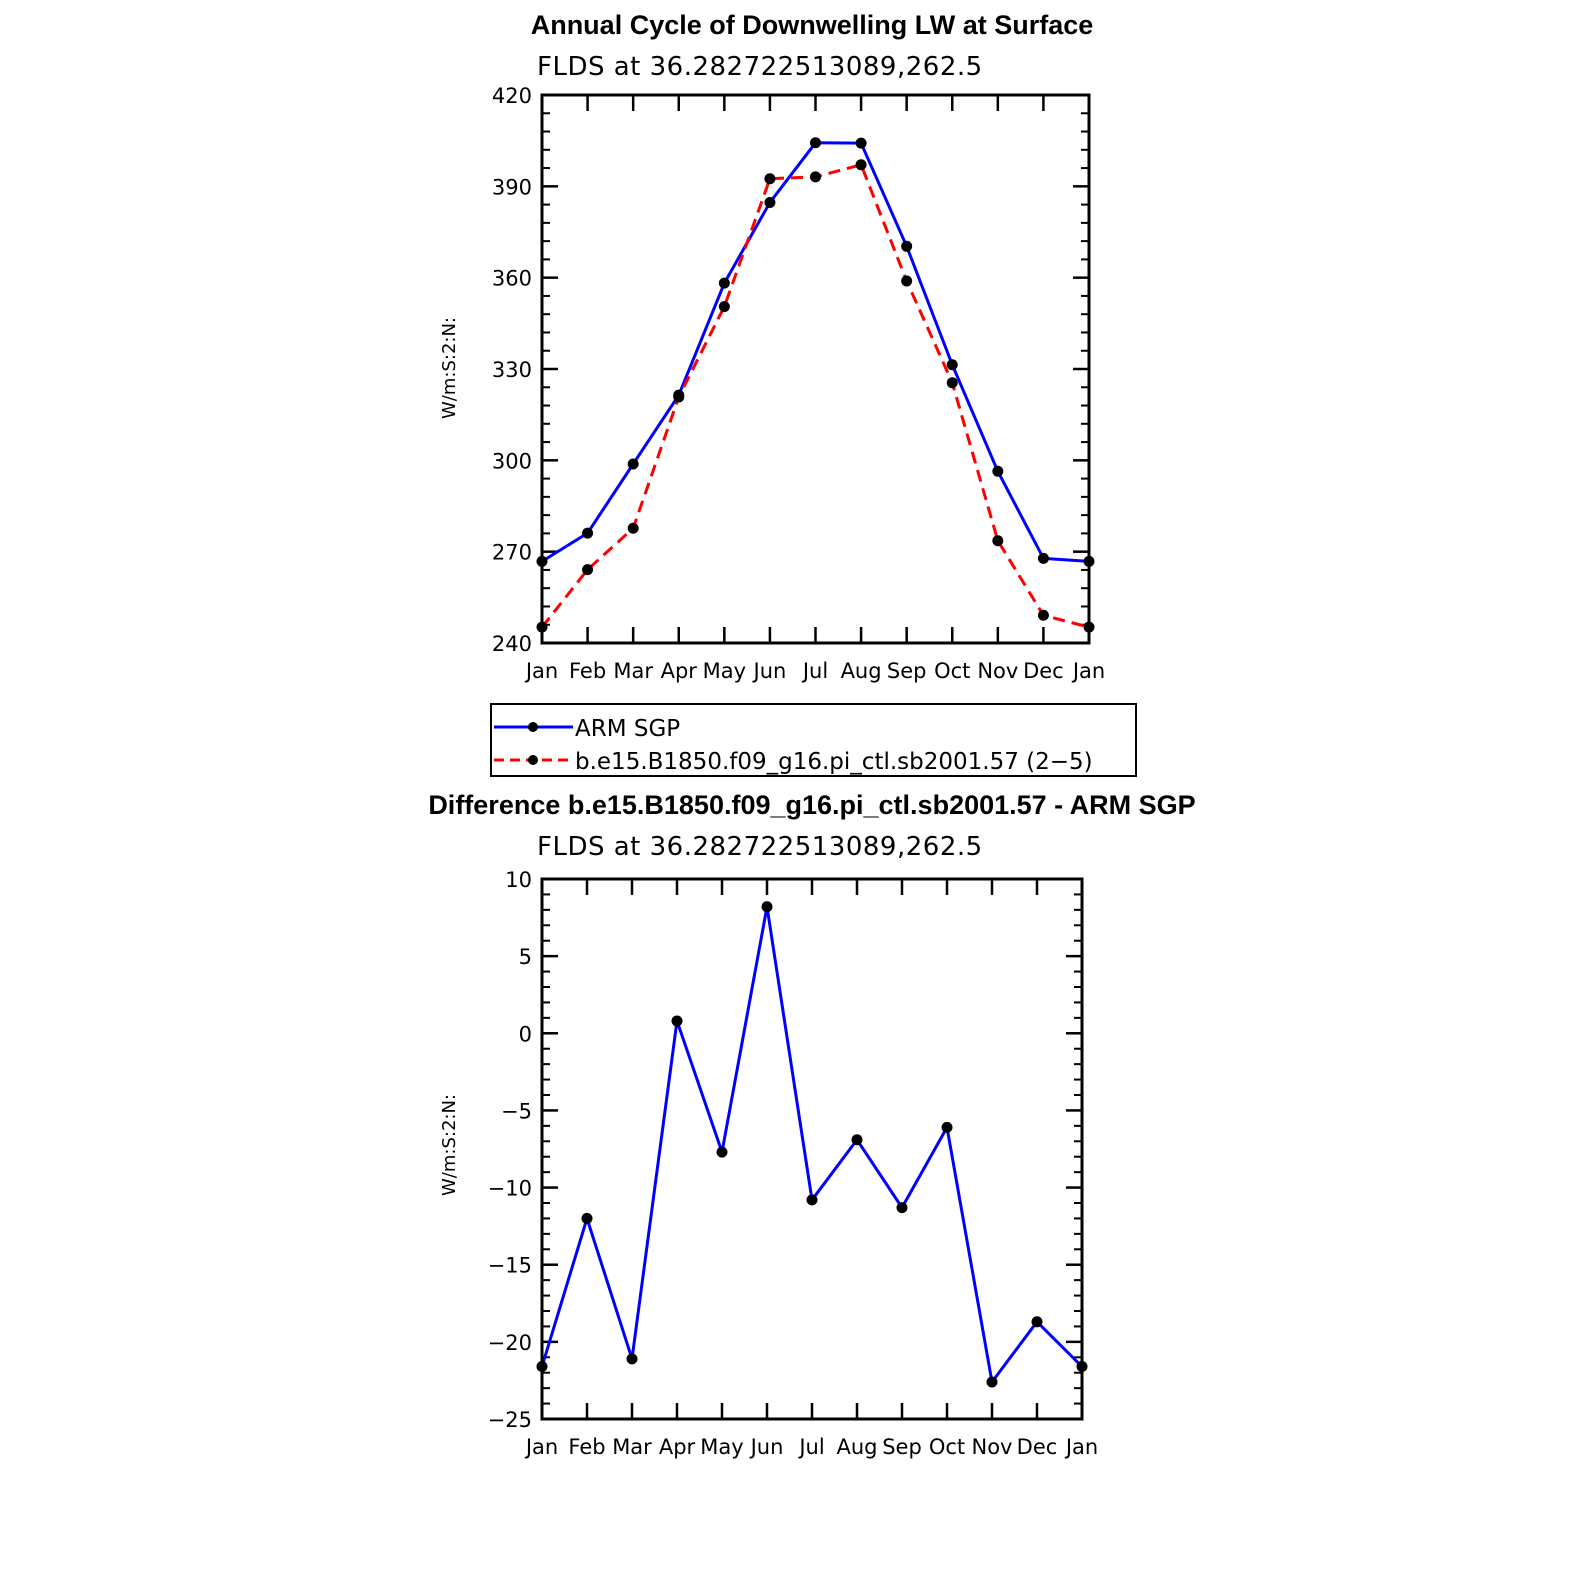  What do you see at coordinates (525, 1034) in the screenshot?
I see `y-tick-label: 0` at bounding box center [525, 1034].